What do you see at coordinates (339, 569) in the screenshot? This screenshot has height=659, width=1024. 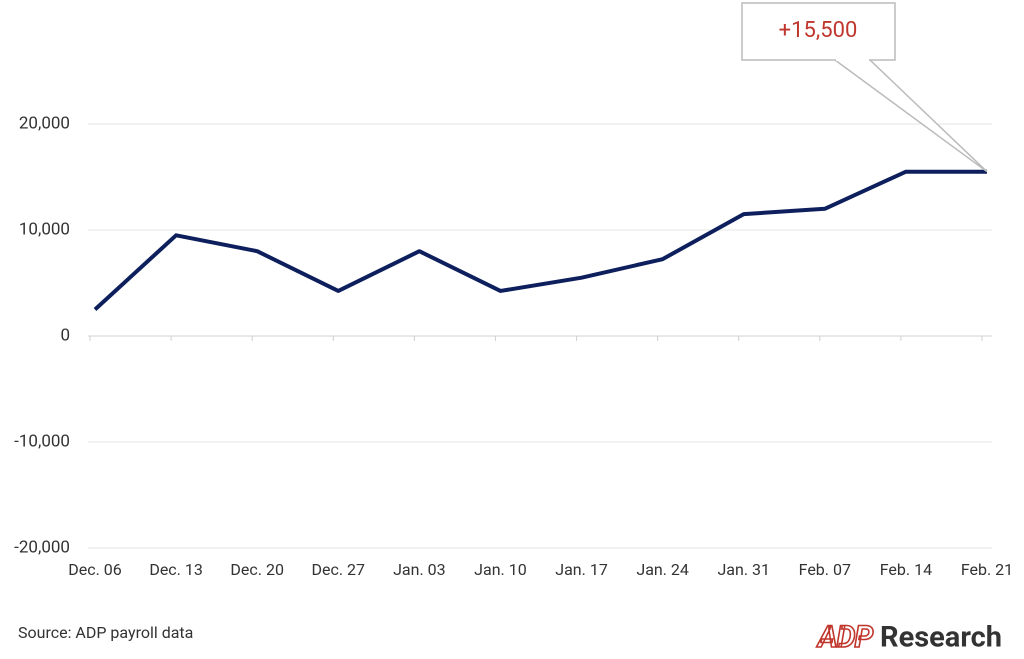 I see `x-tick-label: Dec. 27` at bounding box center [339, 569].